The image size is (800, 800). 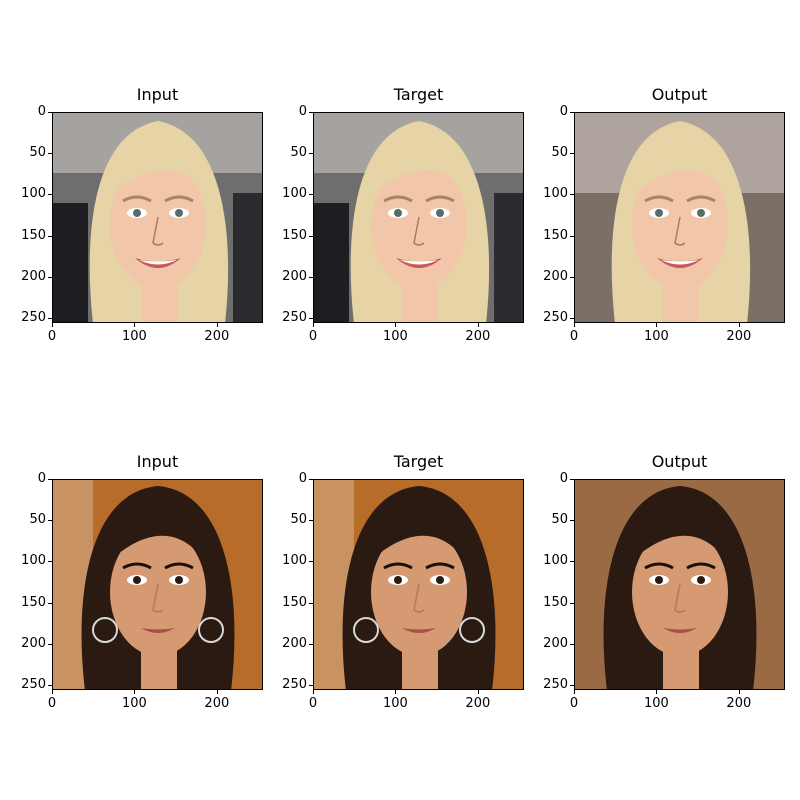 I want to click on teeth, so click(x=680, y=262).